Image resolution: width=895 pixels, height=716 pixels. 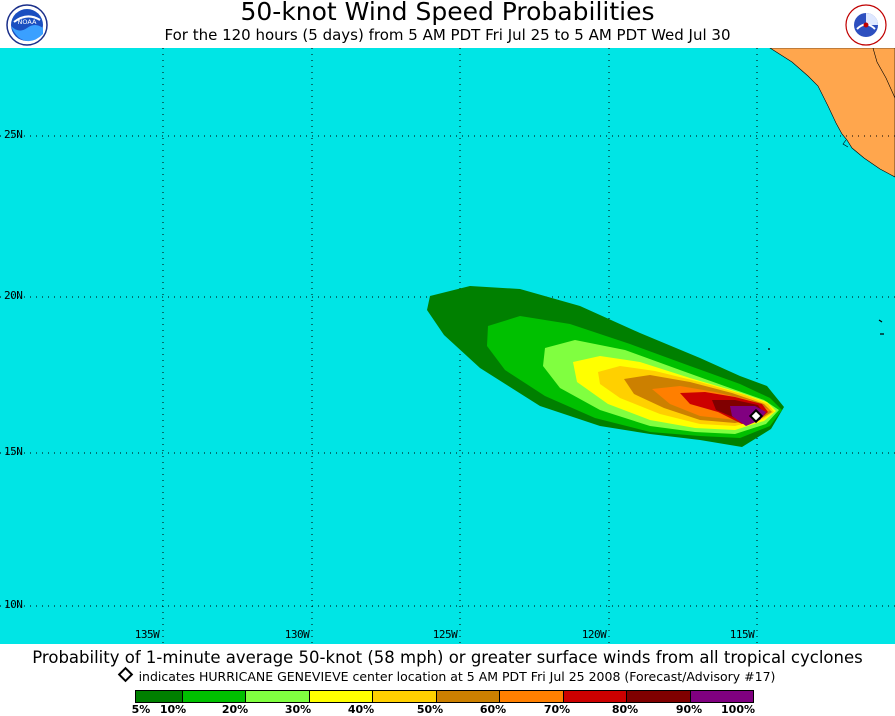 What do you see at coordinates (826, 334) in the screenshot?
I see `small-islands` at bounding box center [826, 334].